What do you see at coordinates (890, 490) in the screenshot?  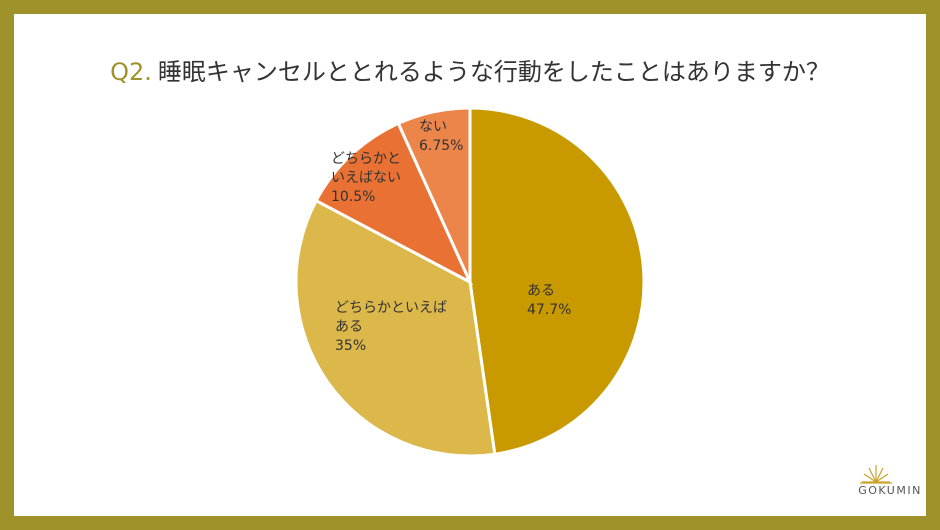 I see `logo-text: GOKUMIN` at bounding box center [890, 490].